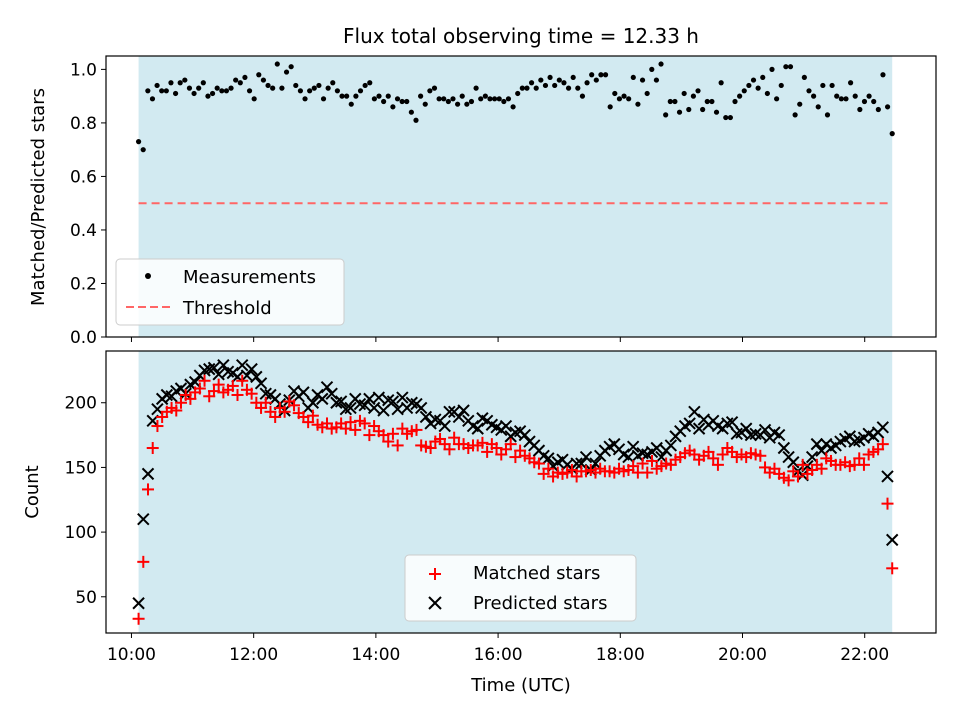 The width and height of the screenshot is (960, 720). I want to click on legend-threshold: Threshold, so click(227, 308).